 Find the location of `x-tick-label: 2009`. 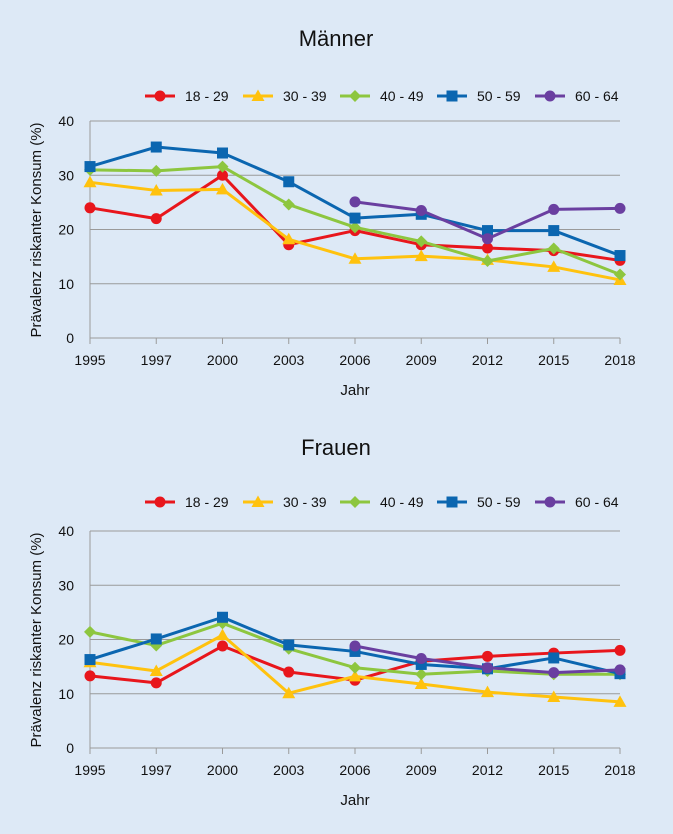

x-tick-label: 2009 is located at coordinates (421, 360).